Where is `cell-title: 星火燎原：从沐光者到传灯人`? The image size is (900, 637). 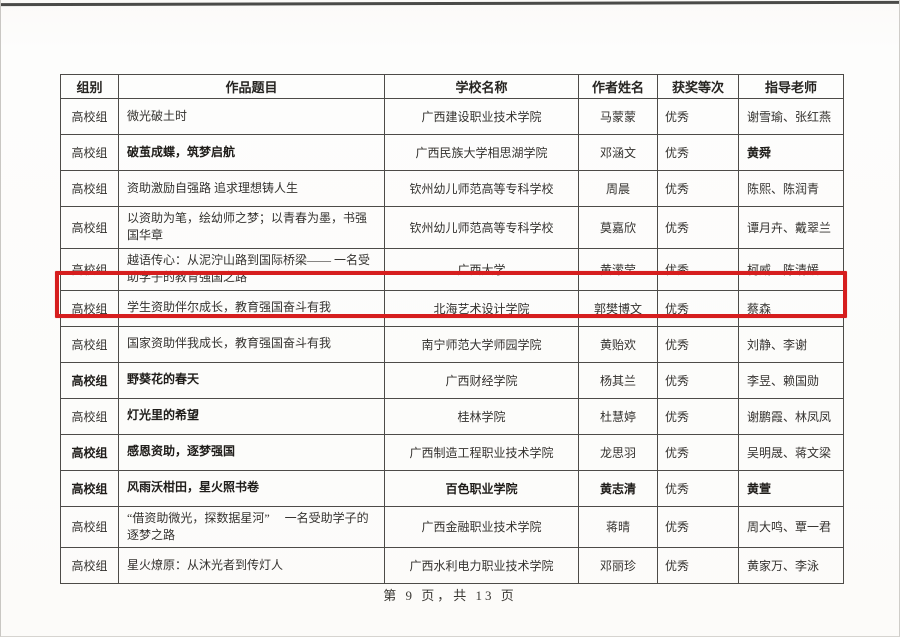
cell-title: 星火燎原：从沐光者到传灯人 is located at coordinates (251, 566).